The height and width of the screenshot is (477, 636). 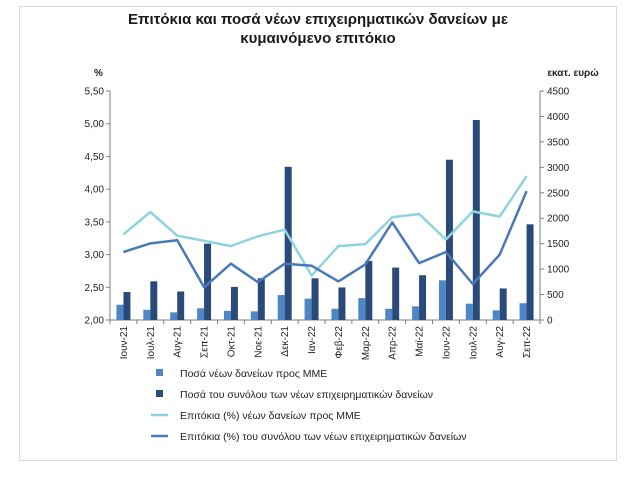 What do you see at coordinates (253, 374) in the screenshot?
I see `legend-entry: Ποσά νέων δανείων προς ΜΜΕ` at bounding box center [253, 374].